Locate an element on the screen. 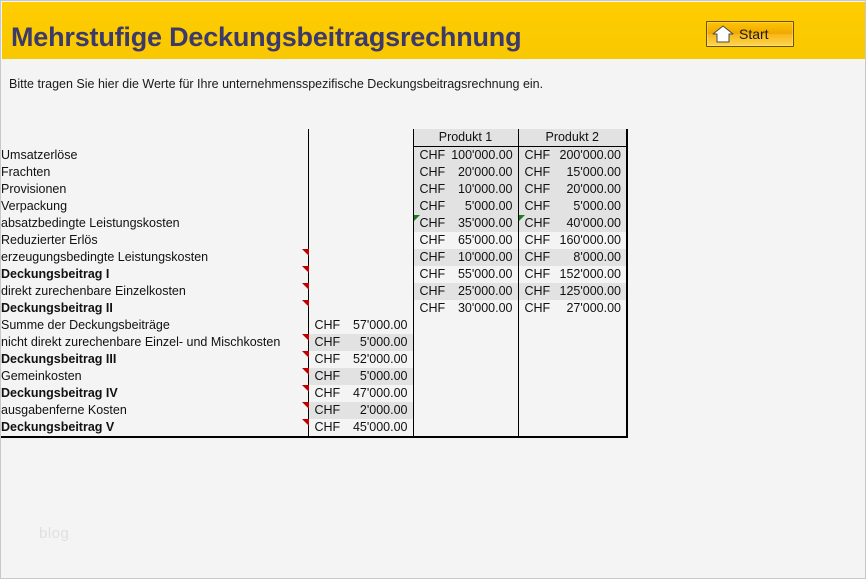 Image resolution: width=866 pixels, height=579 pixels. amount-value: 152'000.00 is located at coordinates (590, 274).